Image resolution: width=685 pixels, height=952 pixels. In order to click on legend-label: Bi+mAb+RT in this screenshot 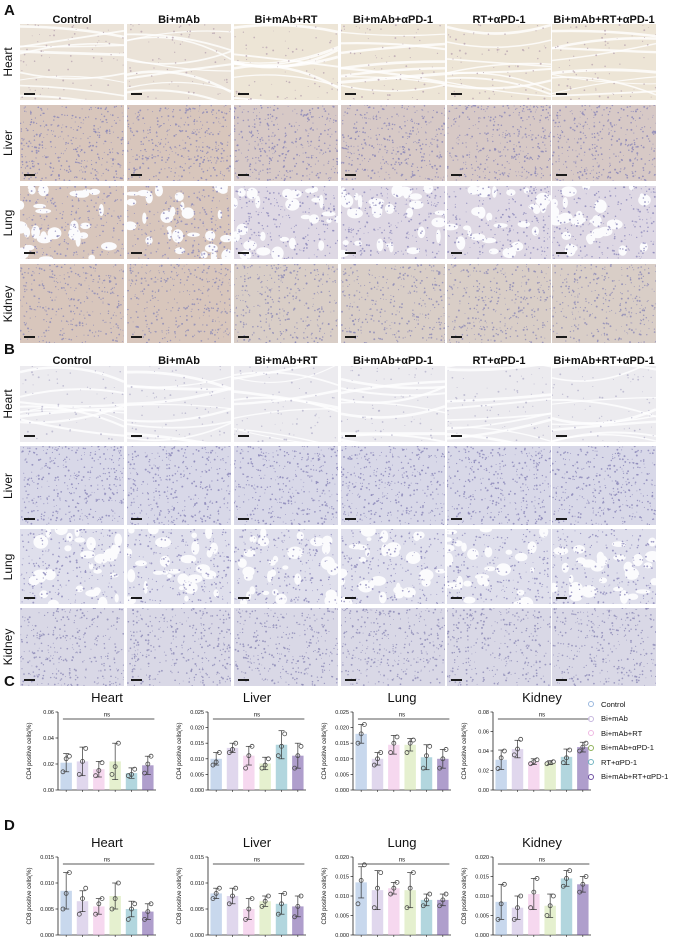, I will do `click(621, 733)`.